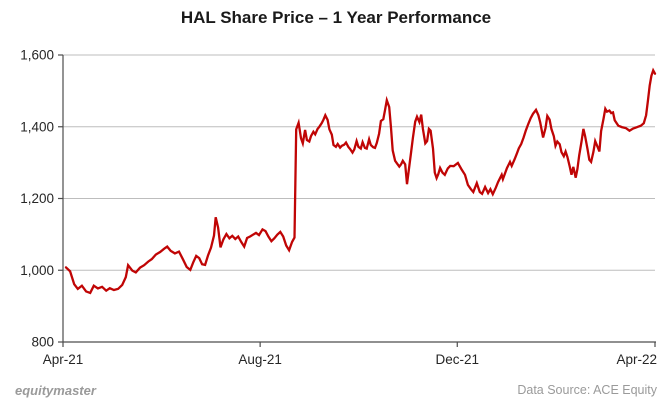 The height and width of the screenshot is (408, 672). Describe the element at coordinates (37, 198) in the screenshot. I see `y-tick-label: 1,200` at that location.